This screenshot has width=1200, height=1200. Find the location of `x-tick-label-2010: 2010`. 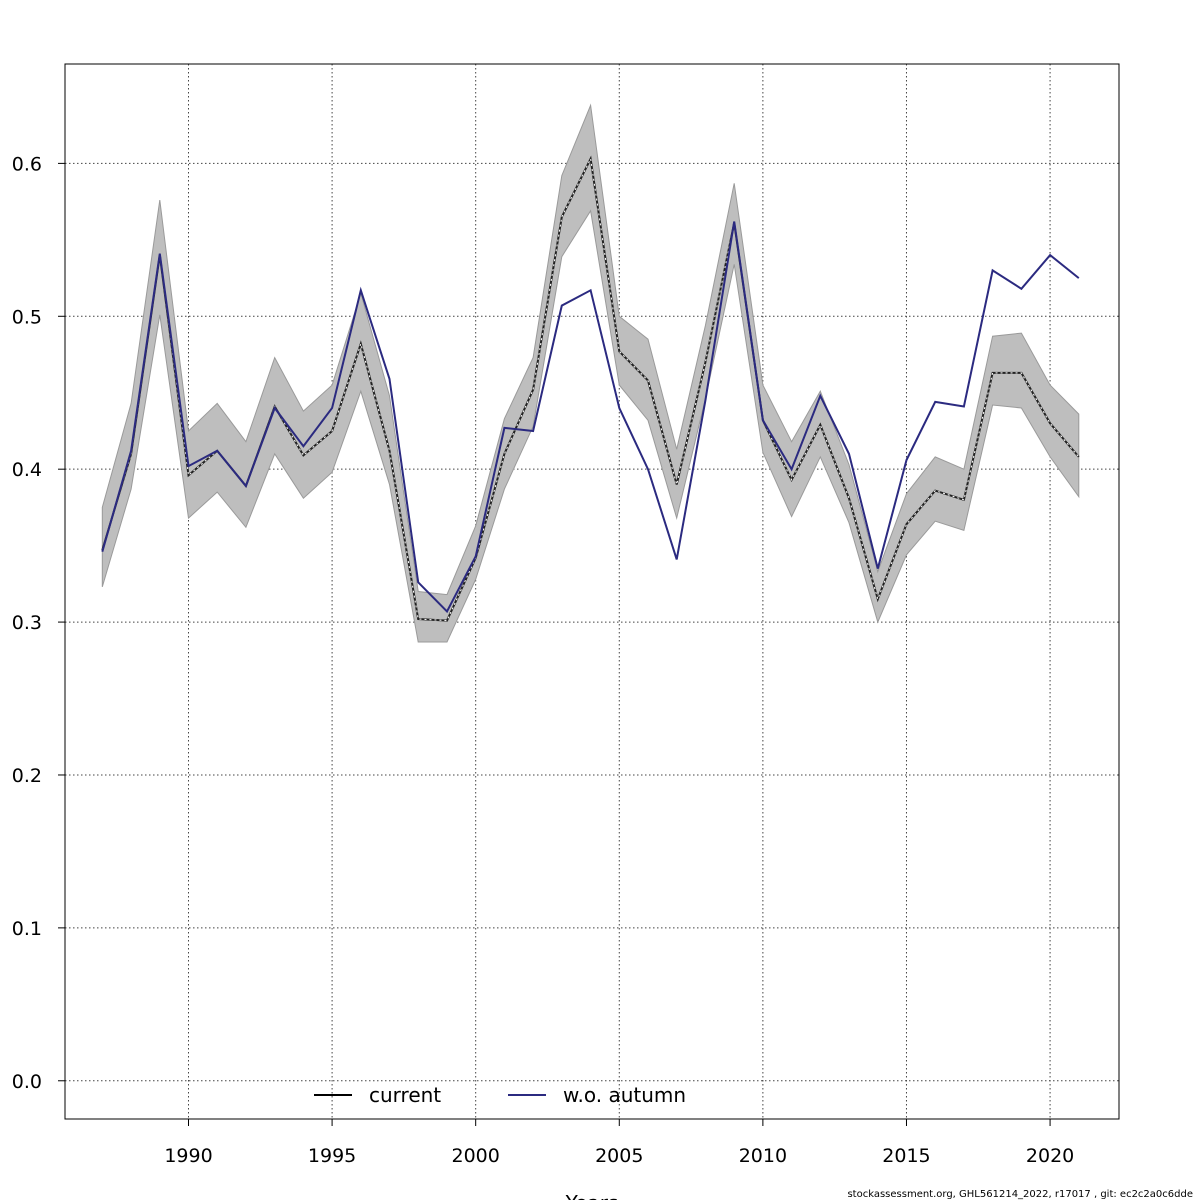

x-tick-label-2010: 2010 is located at coordinates (763, 1156).